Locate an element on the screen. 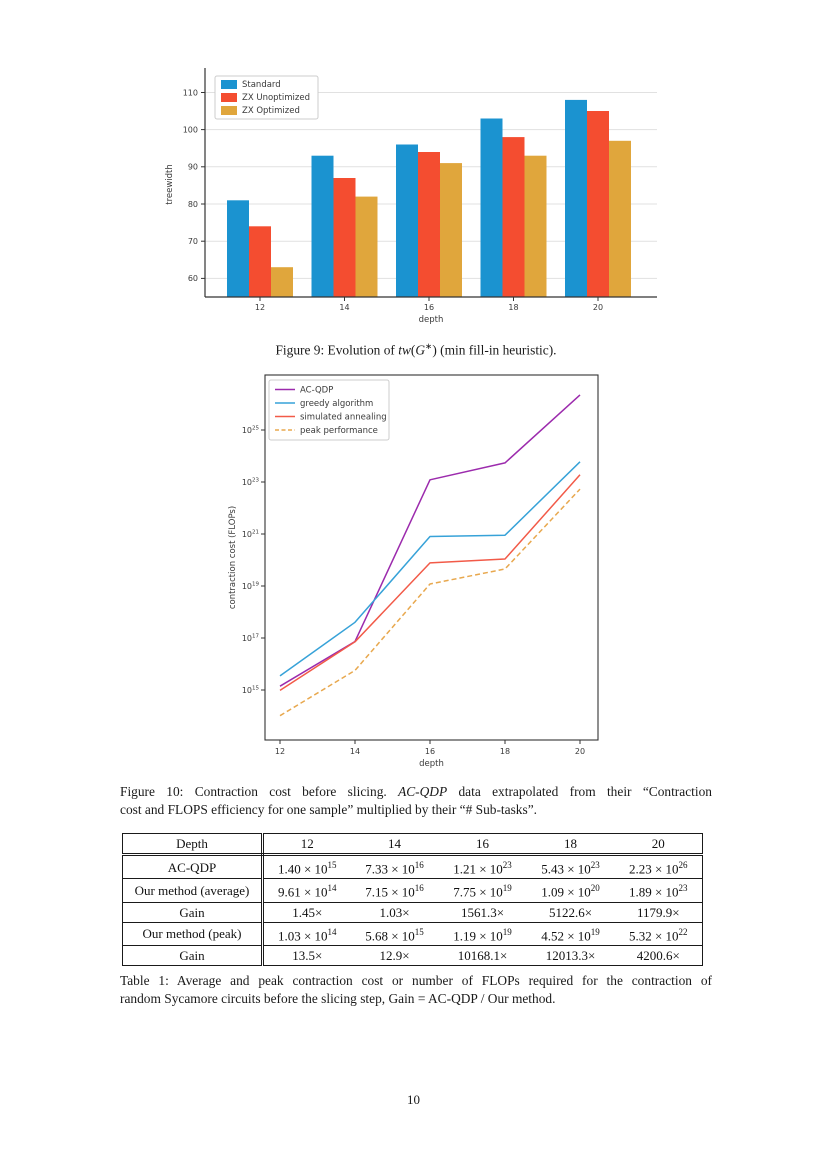  legend-label: ZX Unoptimized is located at coordinates (276, 98).